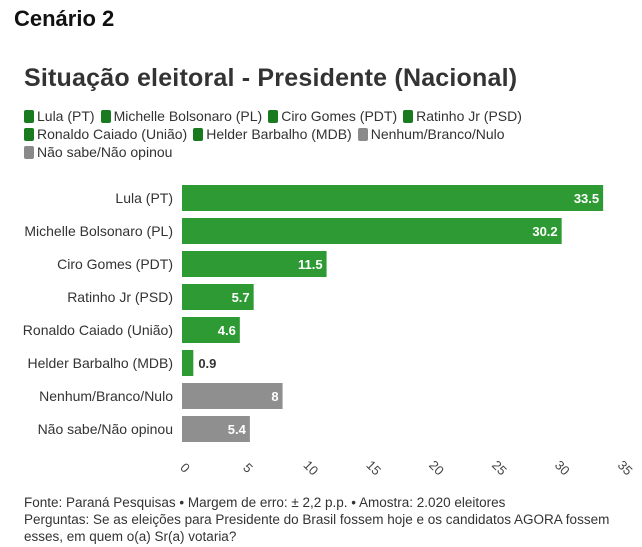 This screenshot has height=547, width=642. I want to click on category-label: Nenhum/Branco/Nulo, so click(106, 396).